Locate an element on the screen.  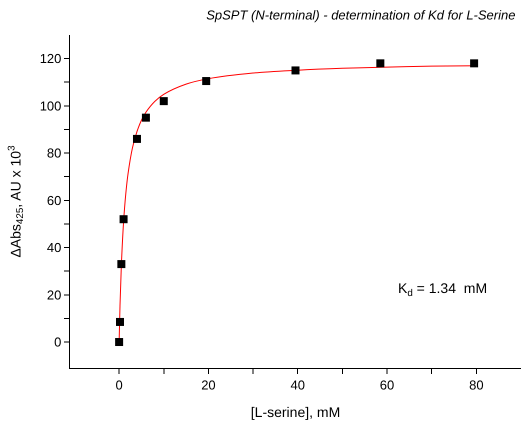
x-tick-label: 60 is located at coordinates (387, 385).